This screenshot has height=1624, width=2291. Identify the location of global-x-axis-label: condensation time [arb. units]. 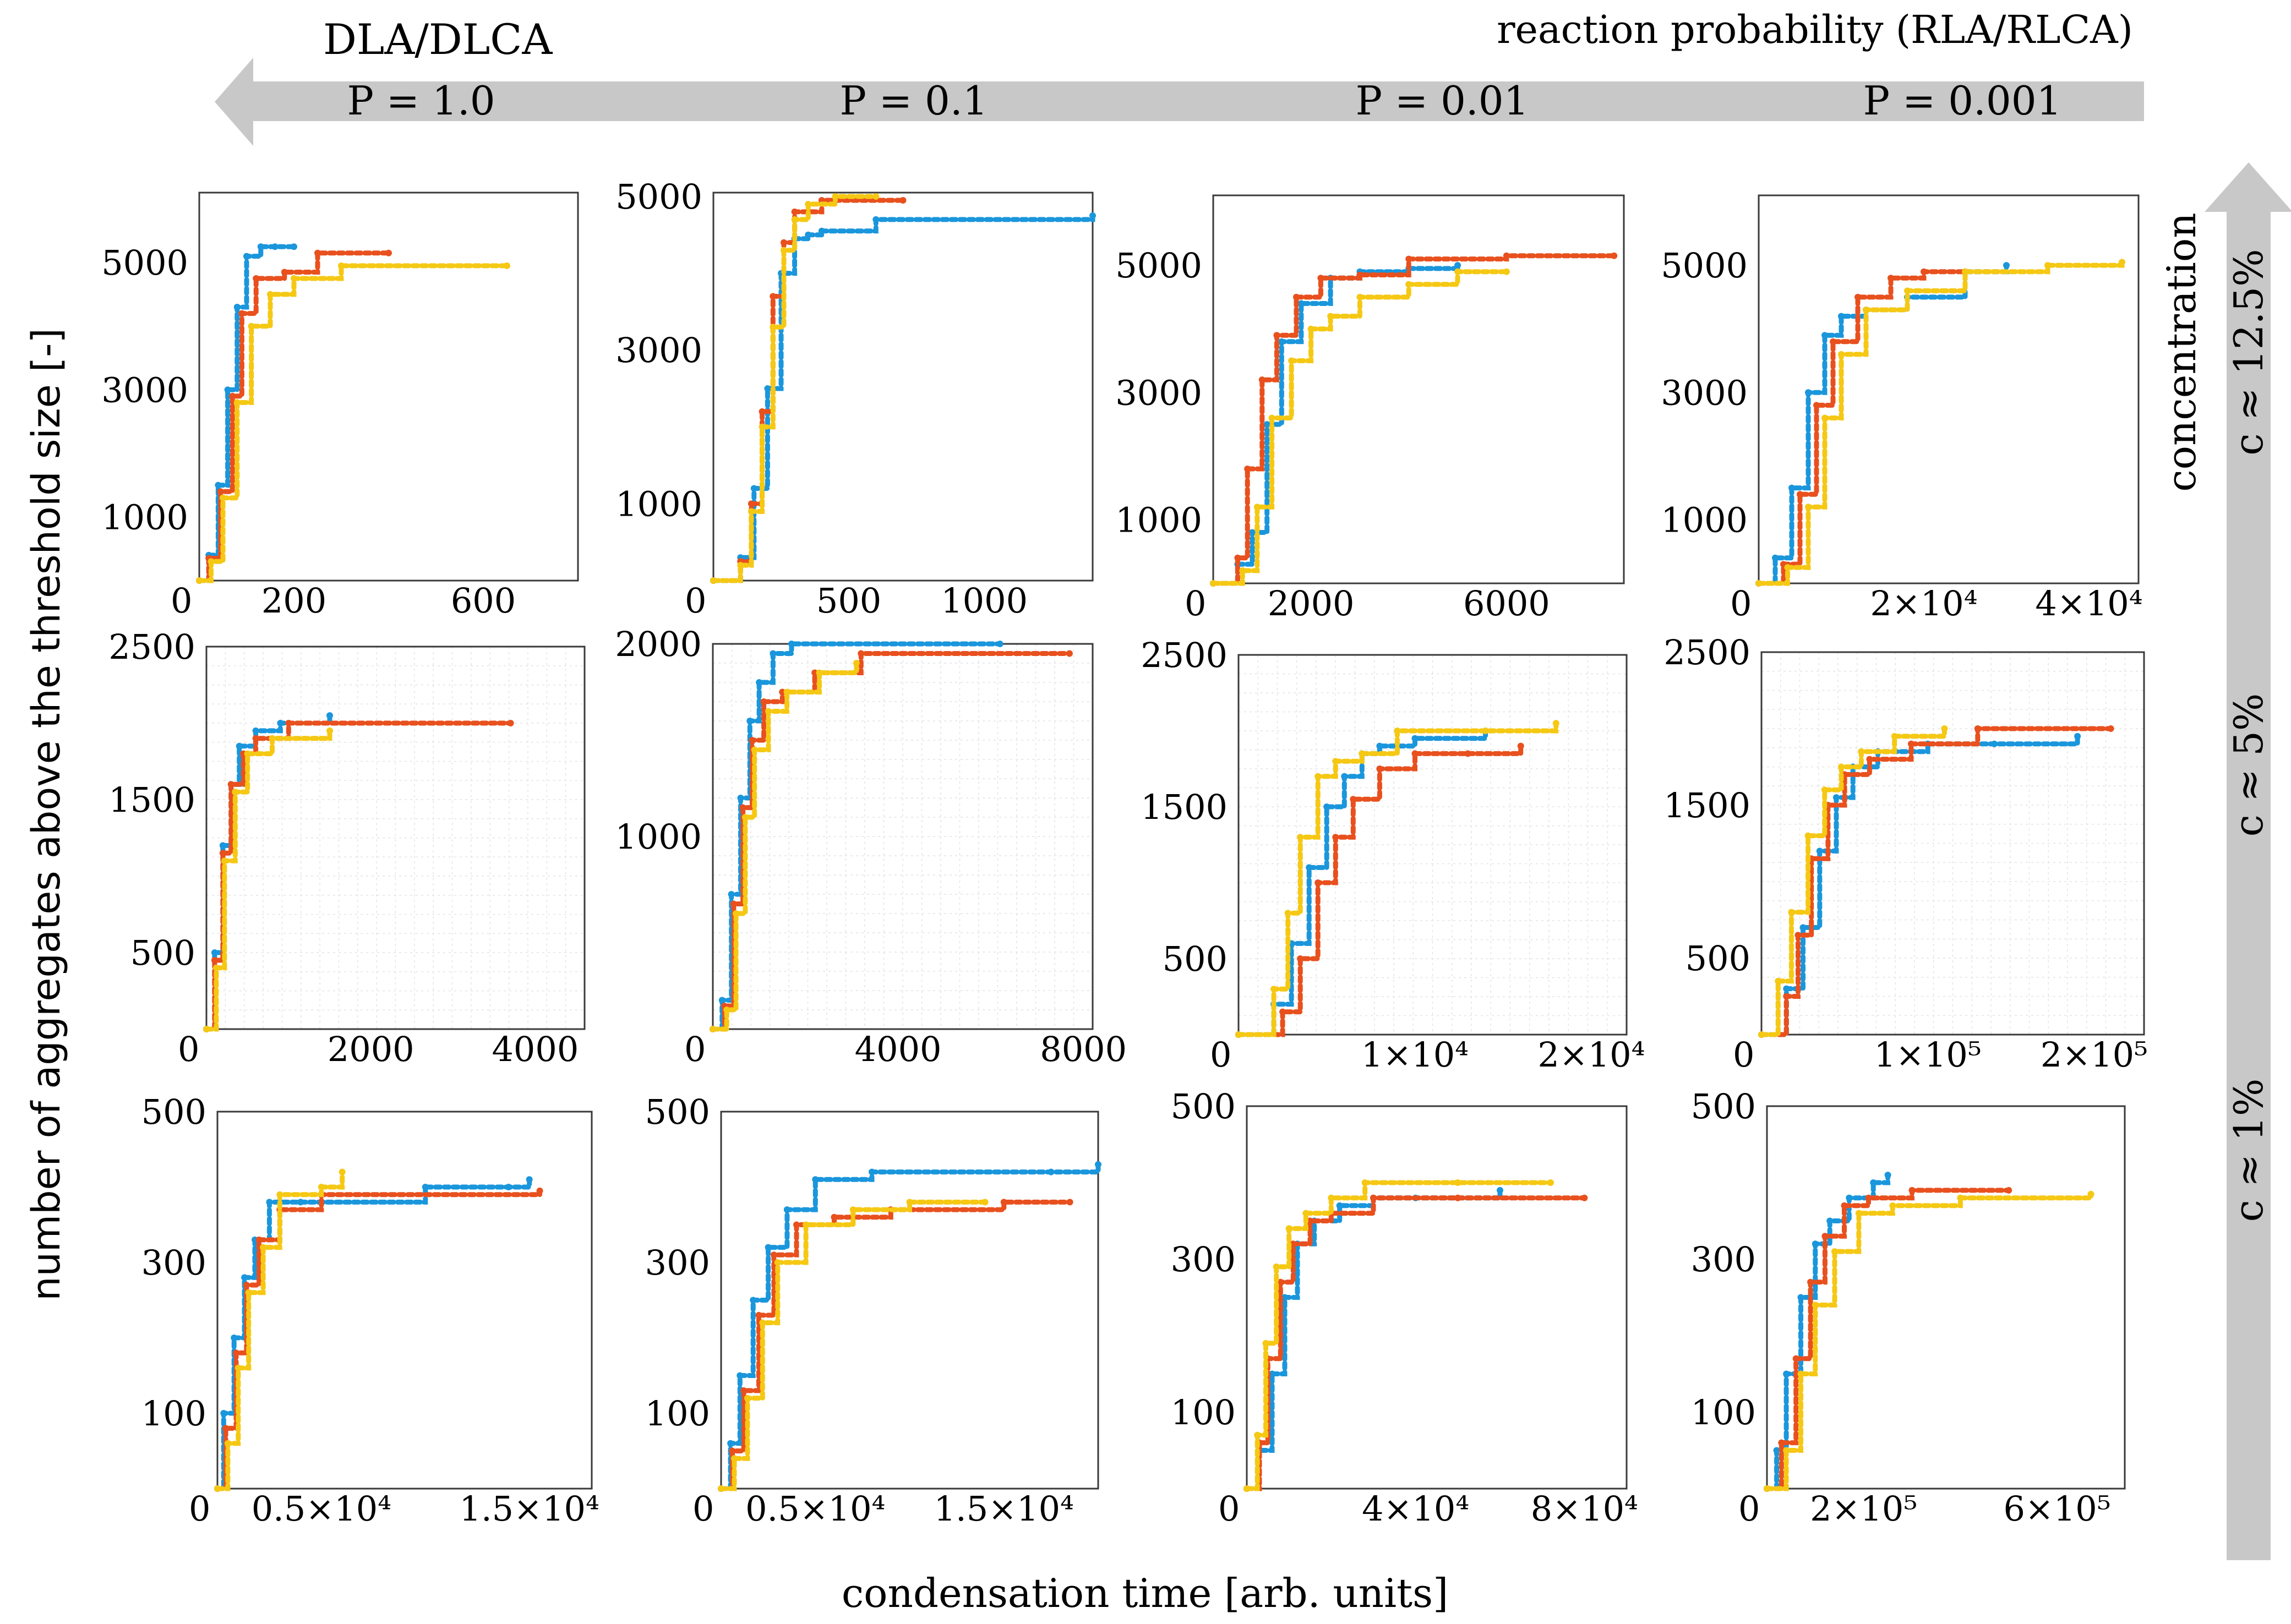
(1145, 1593).